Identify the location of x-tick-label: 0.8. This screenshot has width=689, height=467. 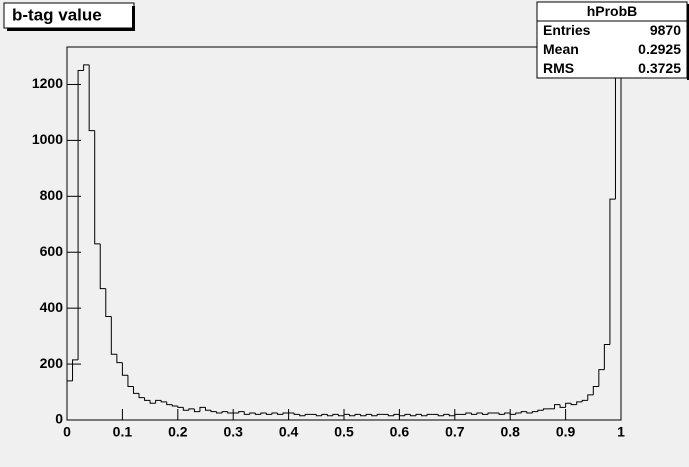
(510, 432).